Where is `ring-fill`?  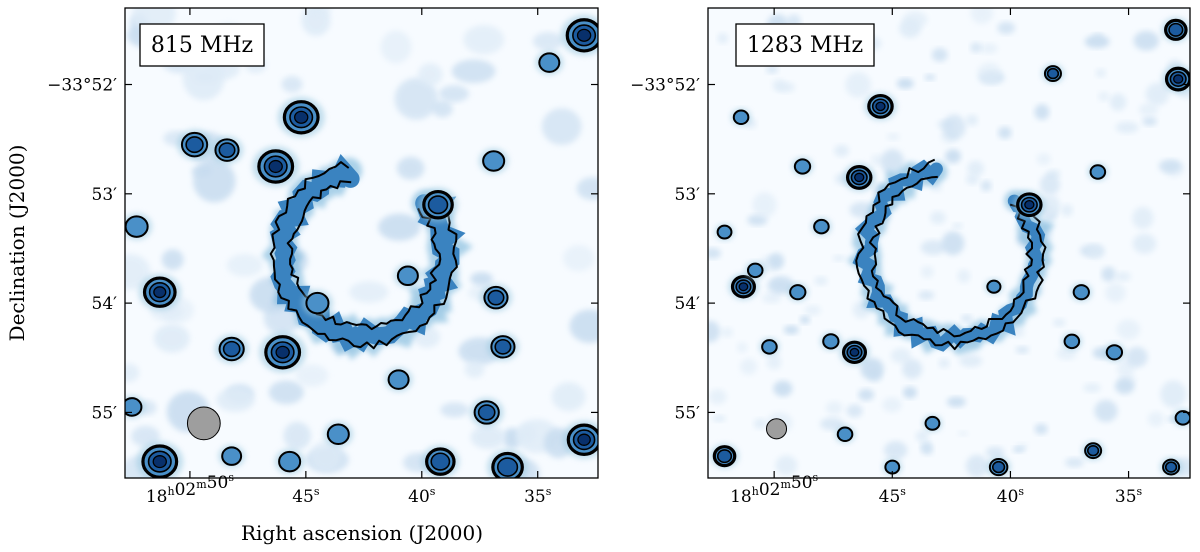
ring-fill is located at coordinates (949, 255).